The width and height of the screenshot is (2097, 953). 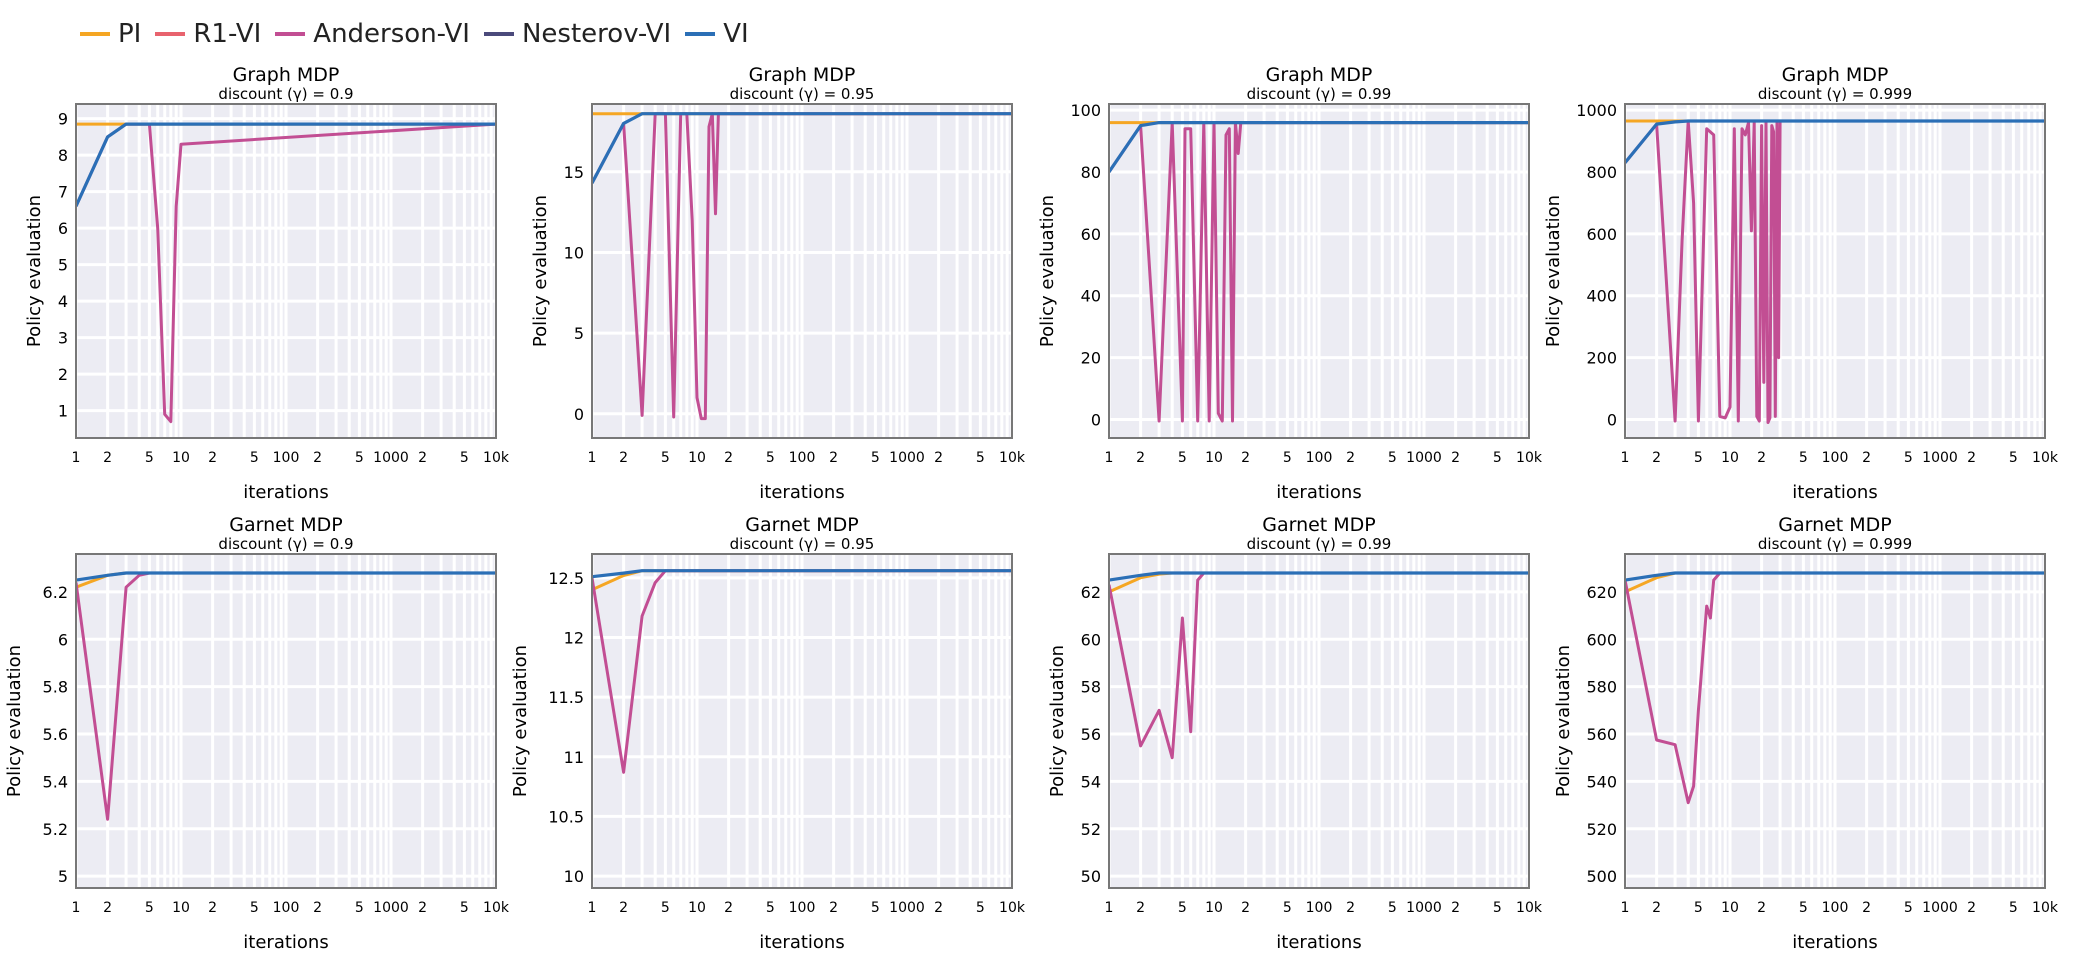 What do you see at coordinates (1319, 544) in the screenshot?
I see `panel-subtitle: discount (γ) = 0.99` at bounding box center [1319, 544].